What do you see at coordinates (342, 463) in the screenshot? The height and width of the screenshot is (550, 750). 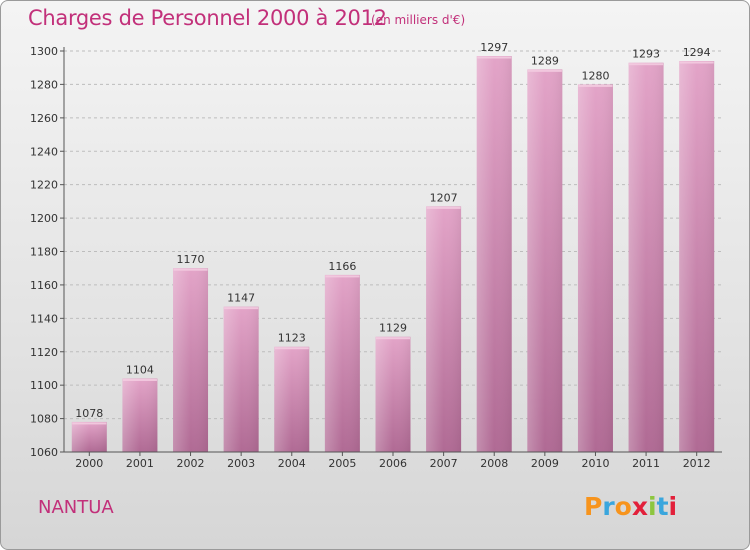 I see `x-tick-label: 2005` at bounding box center [342, 463].